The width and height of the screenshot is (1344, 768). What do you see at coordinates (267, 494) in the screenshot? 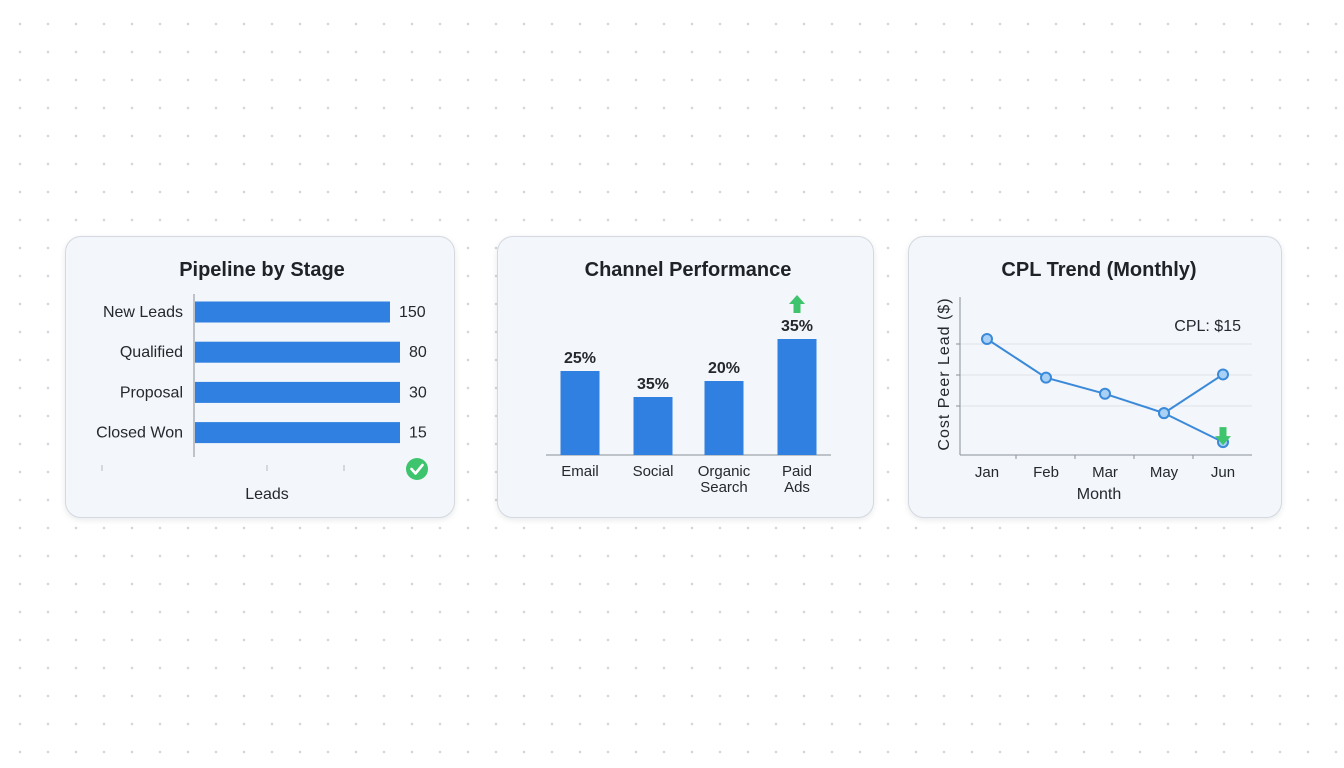
I see `x-axis-label: Leads` at bounding box center [267, 494].